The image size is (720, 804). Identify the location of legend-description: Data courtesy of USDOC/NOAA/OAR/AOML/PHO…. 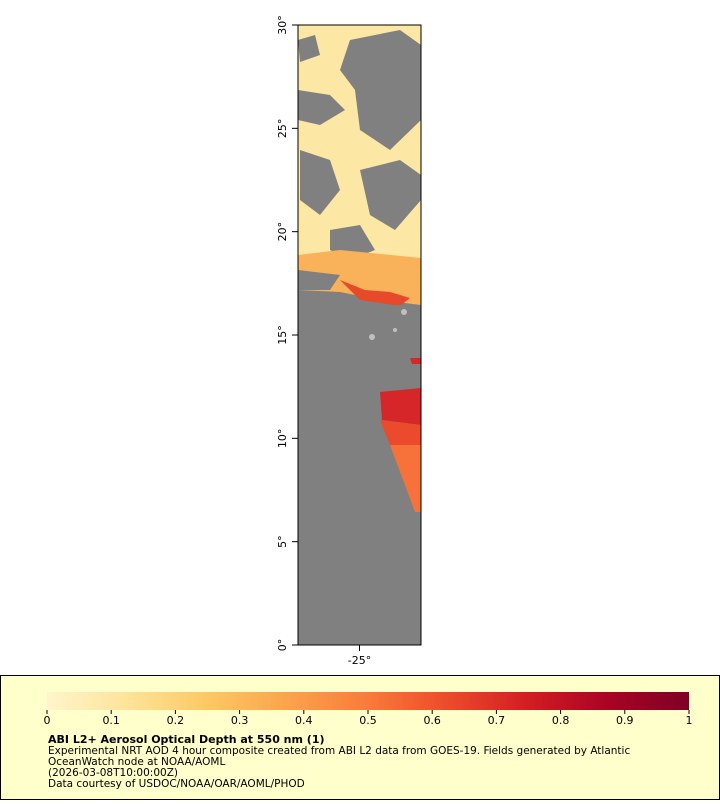
(176, 784).